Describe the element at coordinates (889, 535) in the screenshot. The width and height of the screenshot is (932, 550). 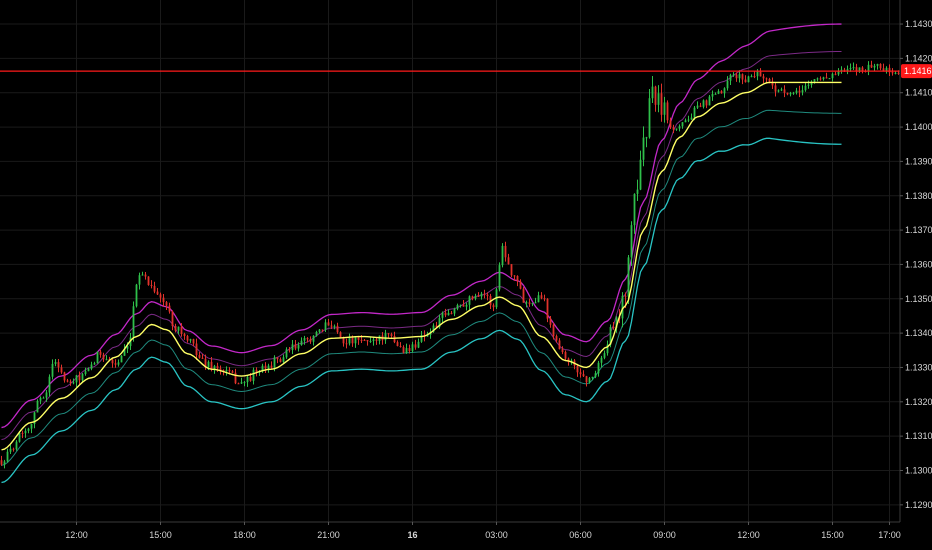
I see `time-tick-label: 17:00` at that location.